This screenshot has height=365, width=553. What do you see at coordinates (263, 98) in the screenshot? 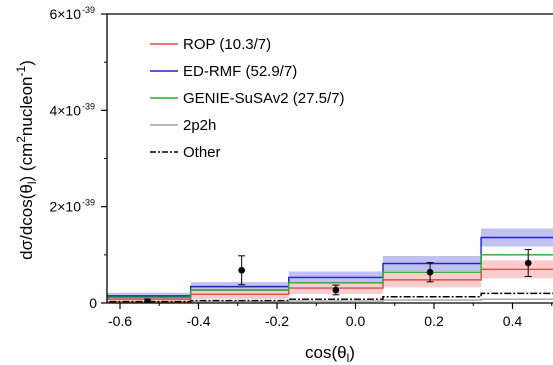
I see `legend-label-2: GENIE-SuSAv2 (27.5/7)` at bounding box center [263, 98].